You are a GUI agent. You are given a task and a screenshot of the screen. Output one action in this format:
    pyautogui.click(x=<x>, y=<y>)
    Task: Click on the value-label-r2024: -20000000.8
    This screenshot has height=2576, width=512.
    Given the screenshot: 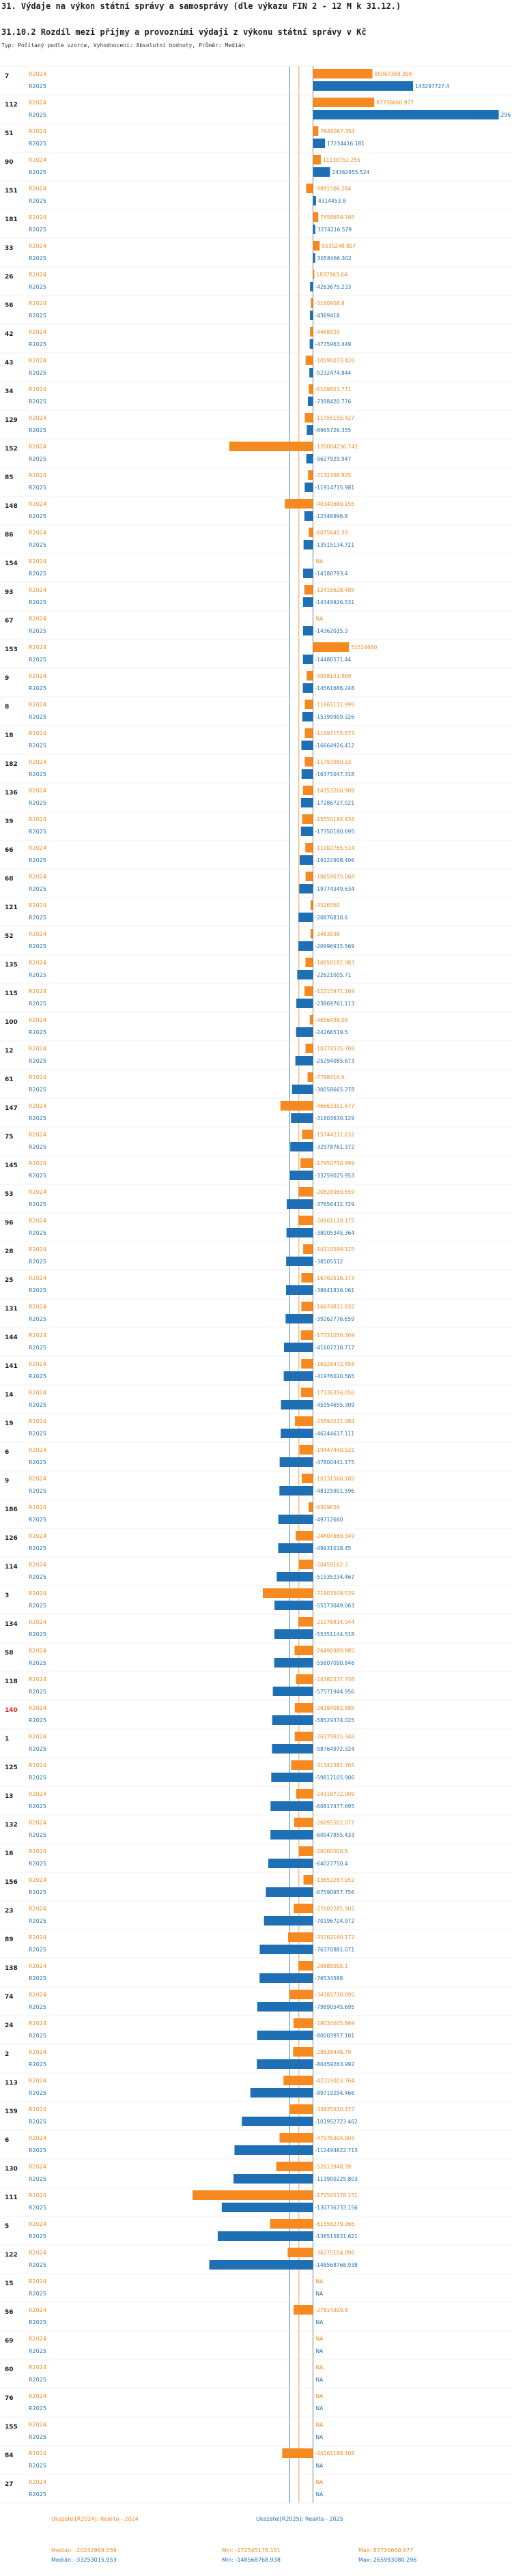 What is the action you would take?
    pyautogui.click(x=331, y=1851)
    